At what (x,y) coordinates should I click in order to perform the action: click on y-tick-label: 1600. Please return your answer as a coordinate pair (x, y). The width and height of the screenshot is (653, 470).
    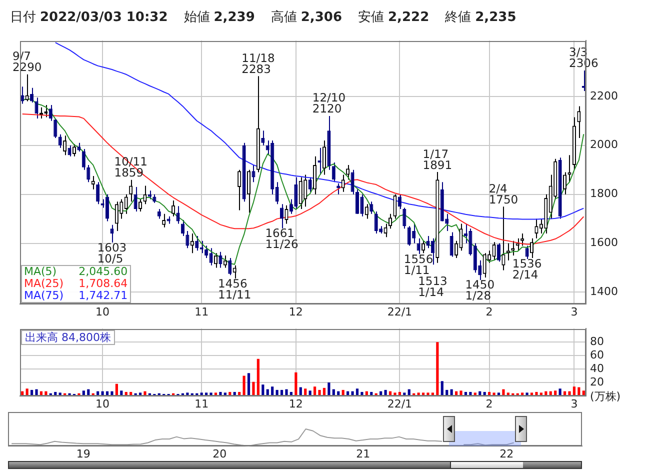
    Looking at the image, I should click on (604, 243).